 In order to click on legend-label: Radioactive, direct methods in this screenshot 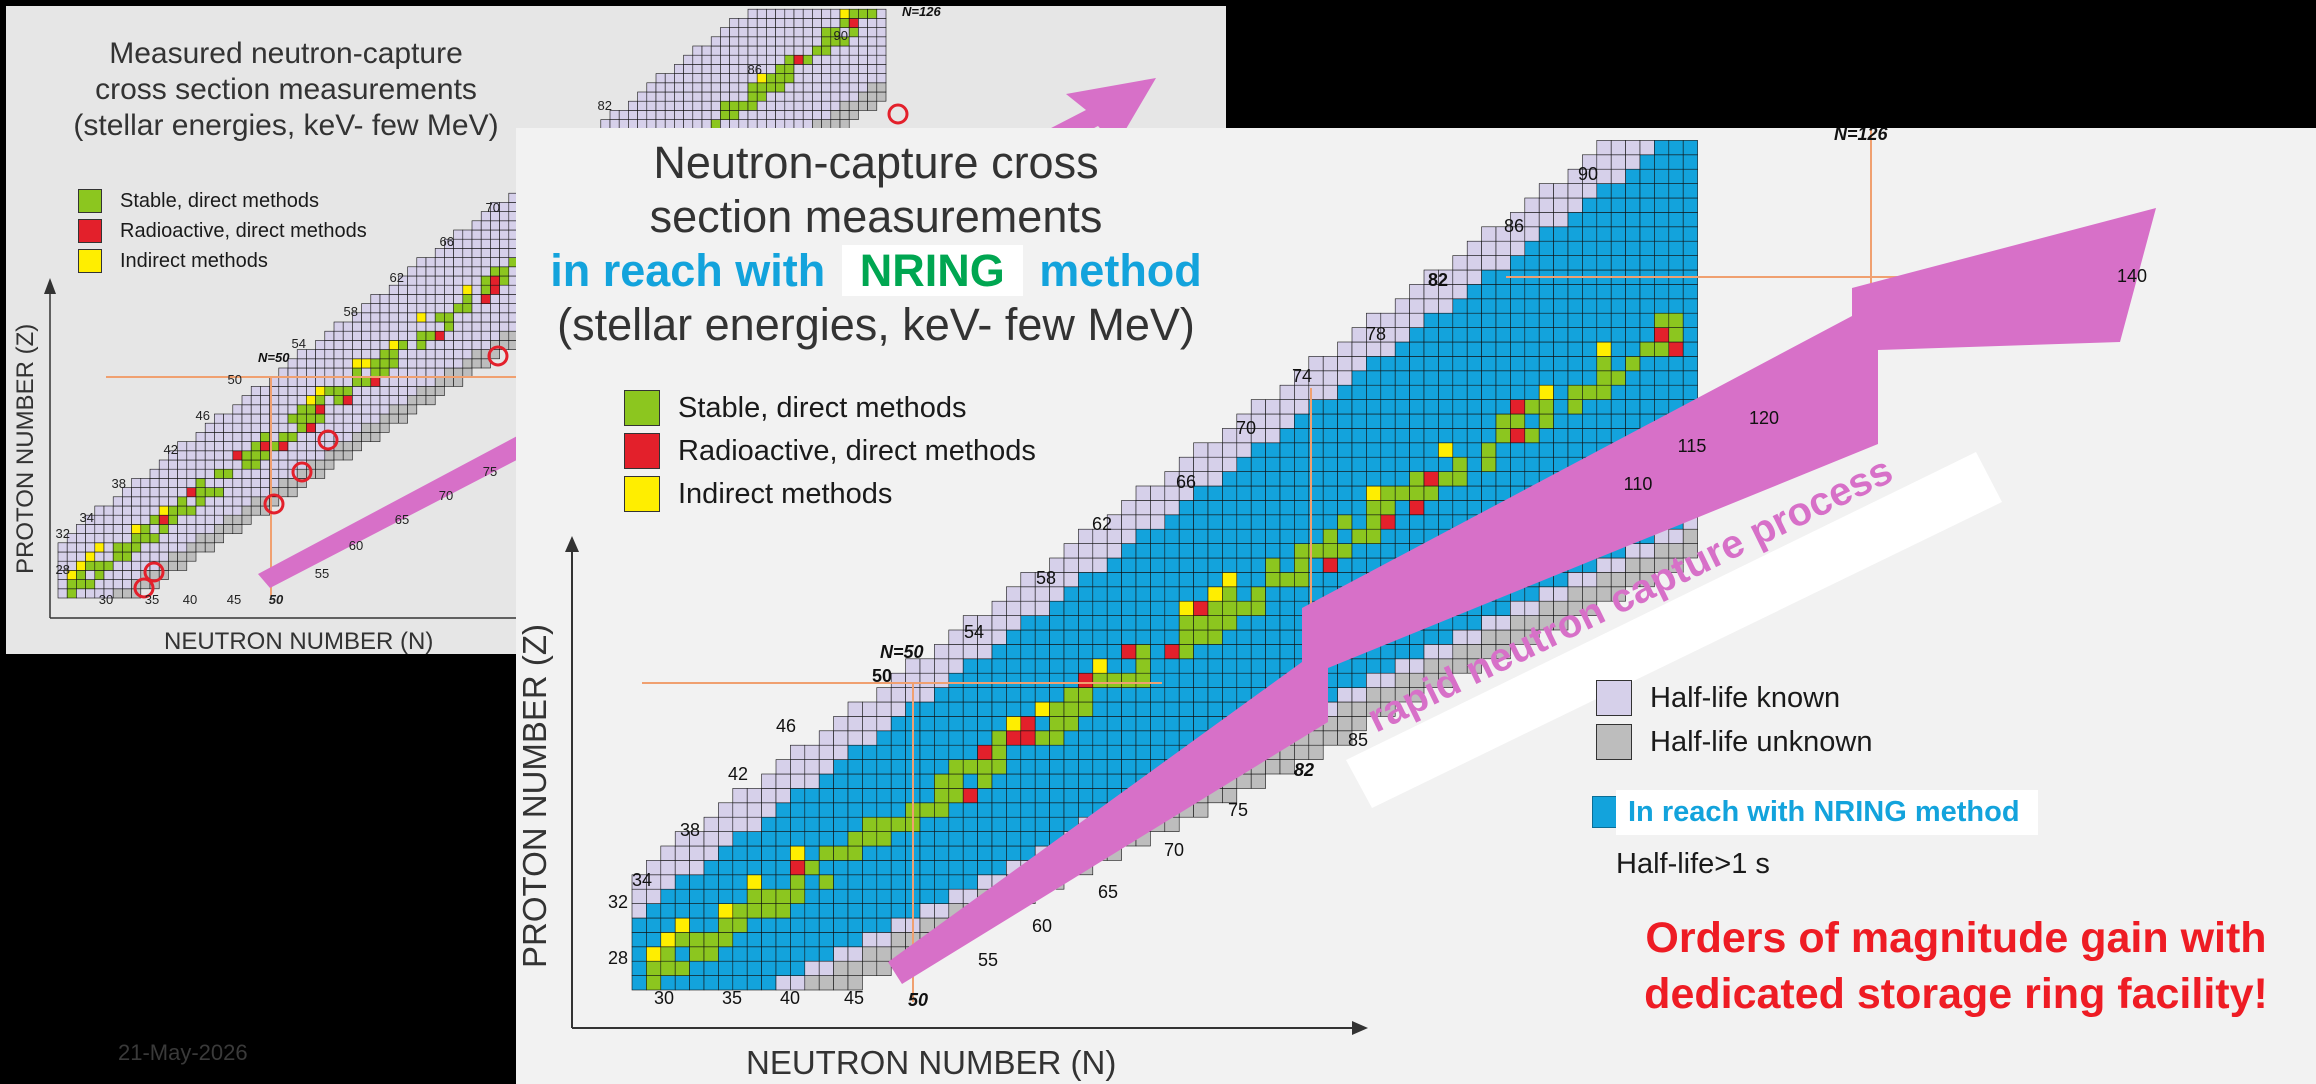, I will do `click(243, 230)`.